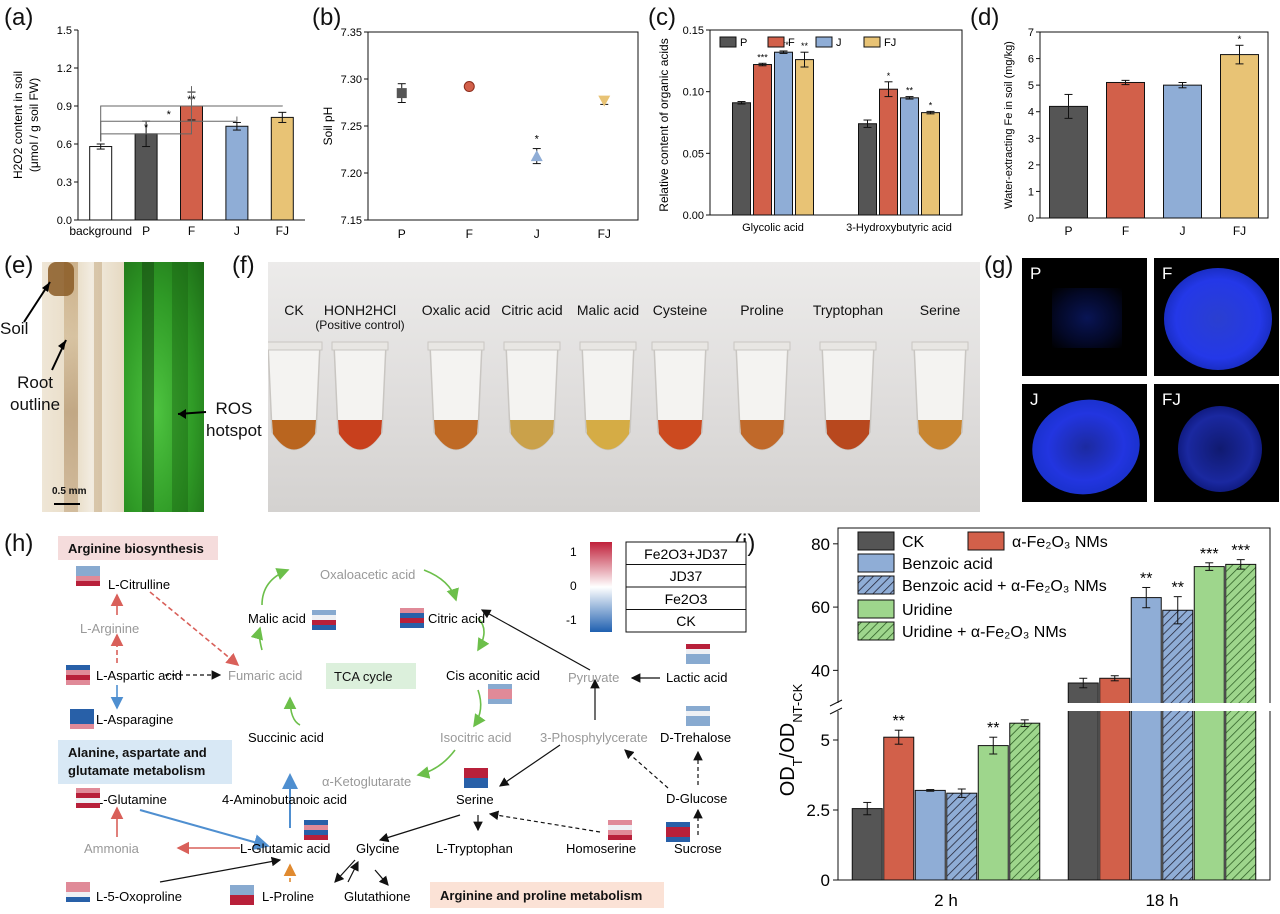 This screenshot has height=914, width=1280. What do you see at coordinates (286, 737) in the screenshot?
I see `met-succinic: Succinic acid` at bounding box center [286, 737].